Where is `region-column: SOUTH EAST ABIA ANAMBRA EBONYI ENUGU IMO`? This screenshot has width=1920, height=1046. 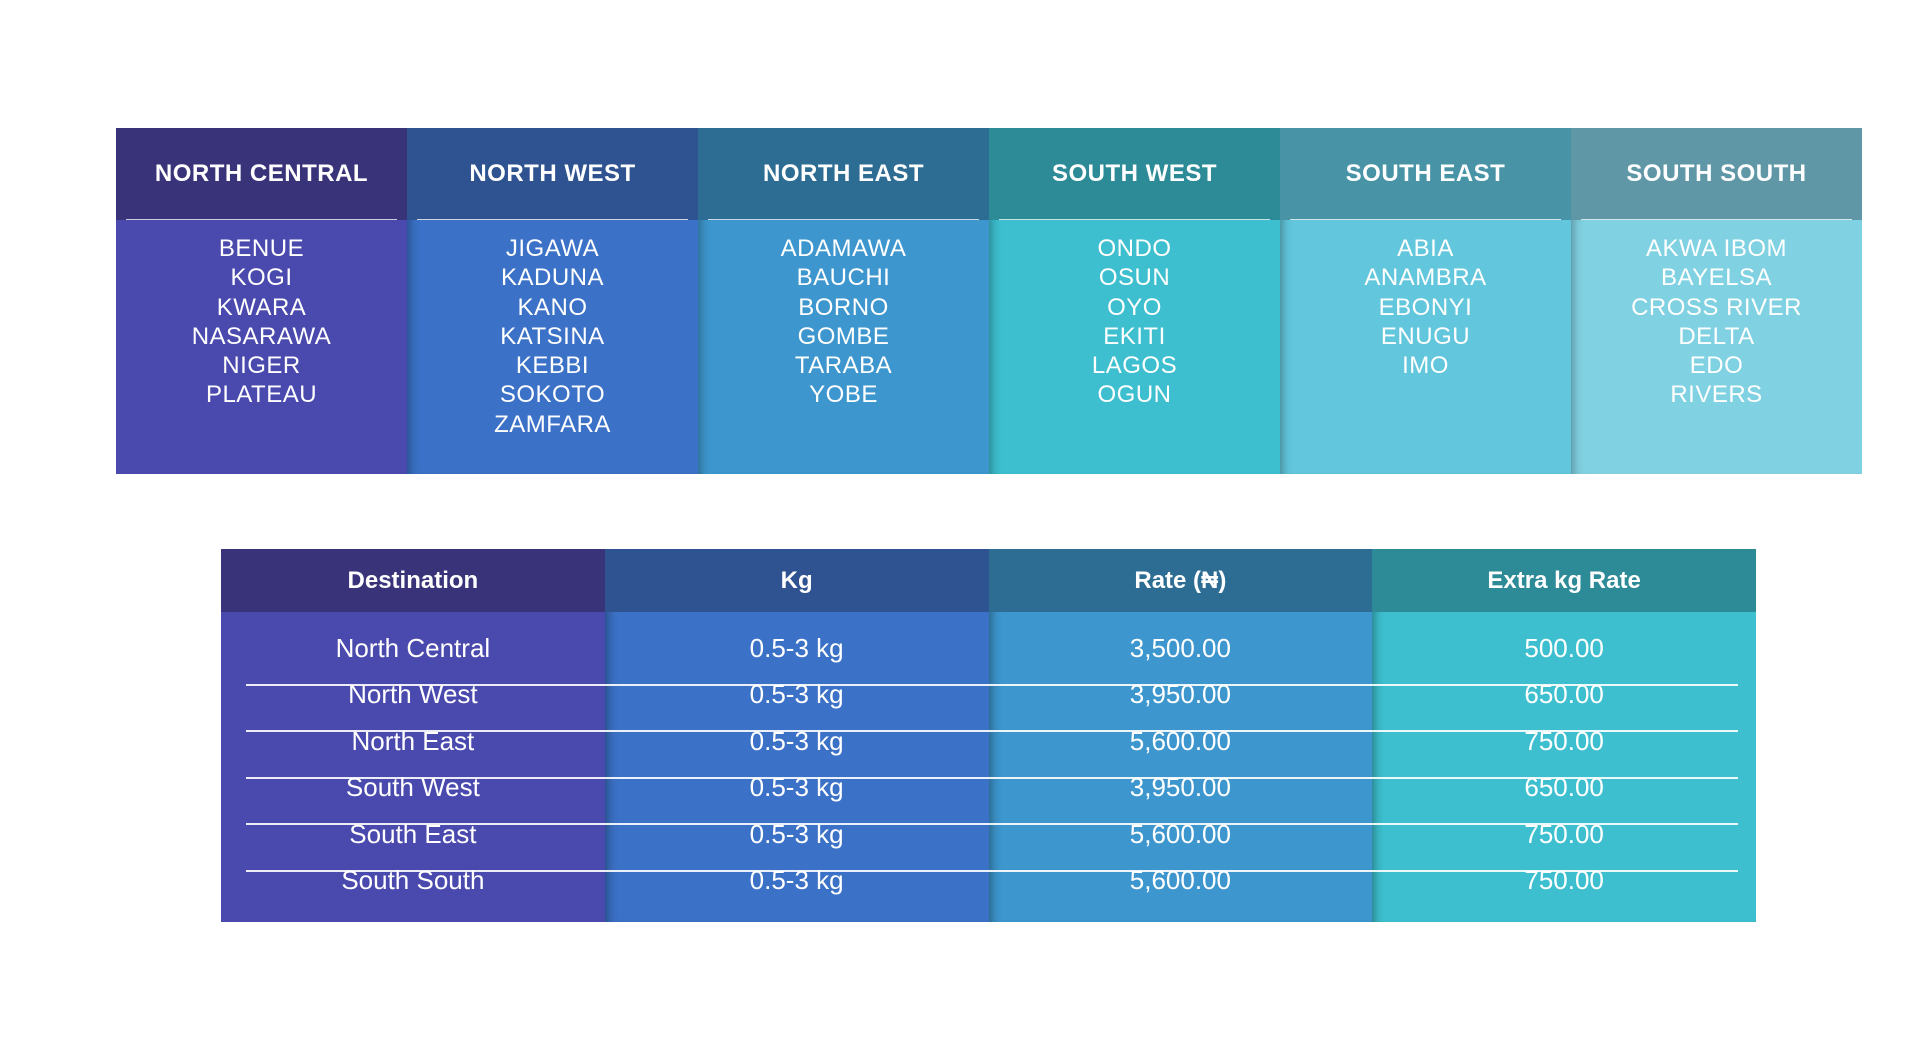 region-column: SOUTH EAST ABIA ANAMBRA EBONYI ENUGU IMO is located at coordinates (1425, 301).